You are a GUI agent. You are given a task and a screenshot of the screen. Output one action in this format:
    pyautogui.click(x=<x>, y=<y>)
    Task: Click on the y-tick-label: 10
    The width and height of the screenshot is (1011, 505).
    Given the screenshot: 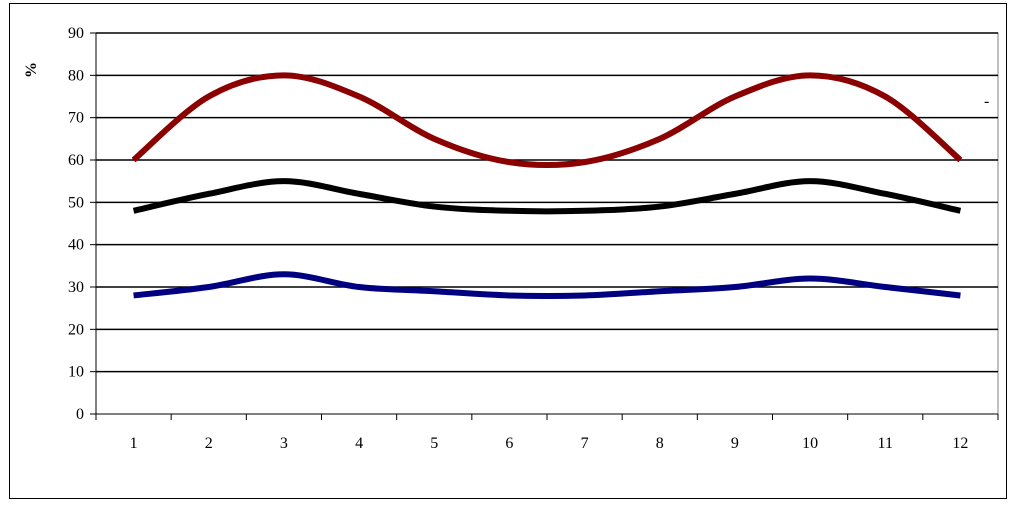 What is the action you would take?
    pyautogui.click(x=76, y=372)
    